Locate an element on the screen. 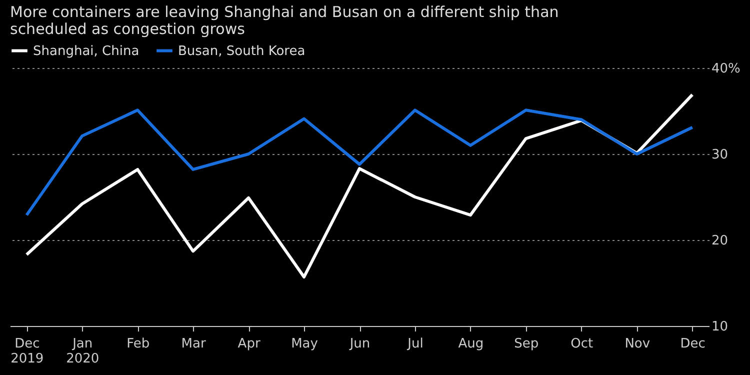  y-tick-label: 30 is located at coordinates (720, 155).